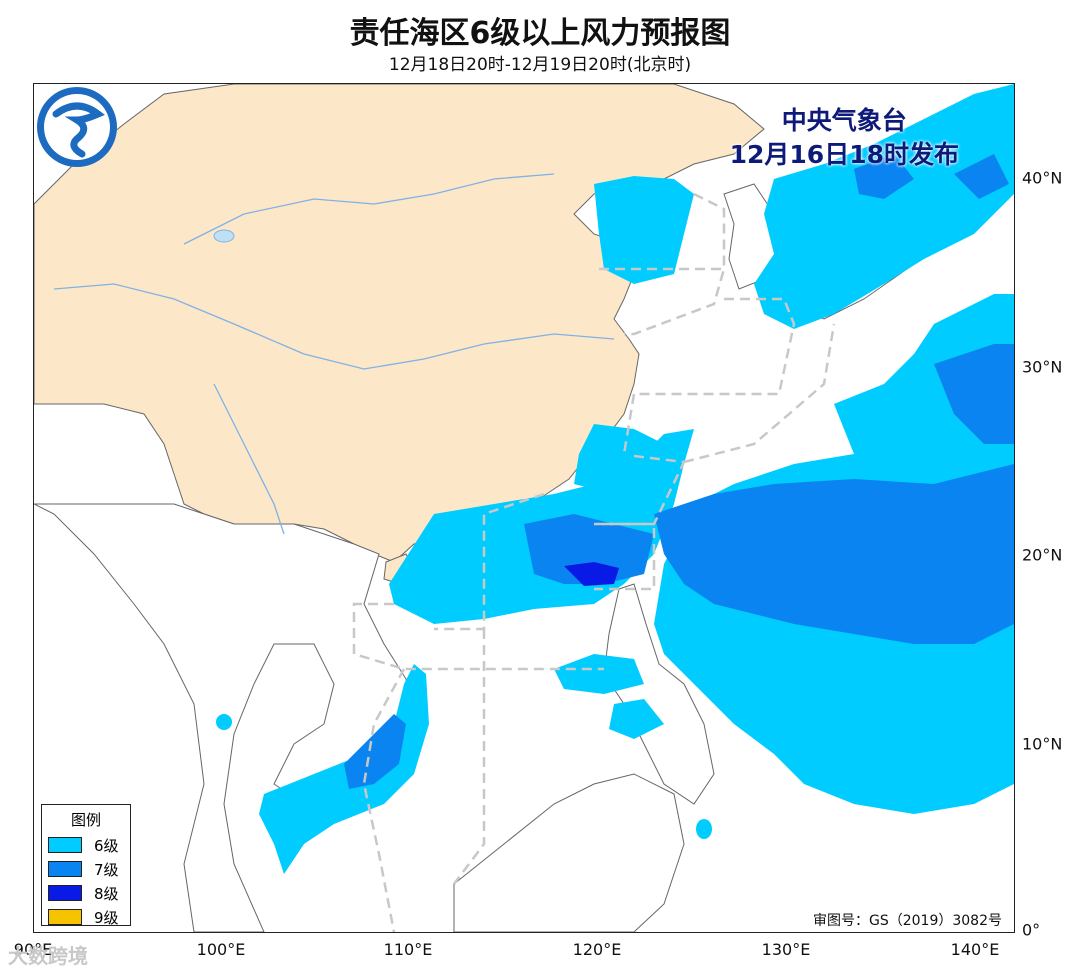 The image size is (1080, 973). Describe the element at coordinates (975, 949) in the screenshot. I see `lon-tick-label: 140°E` at that location.